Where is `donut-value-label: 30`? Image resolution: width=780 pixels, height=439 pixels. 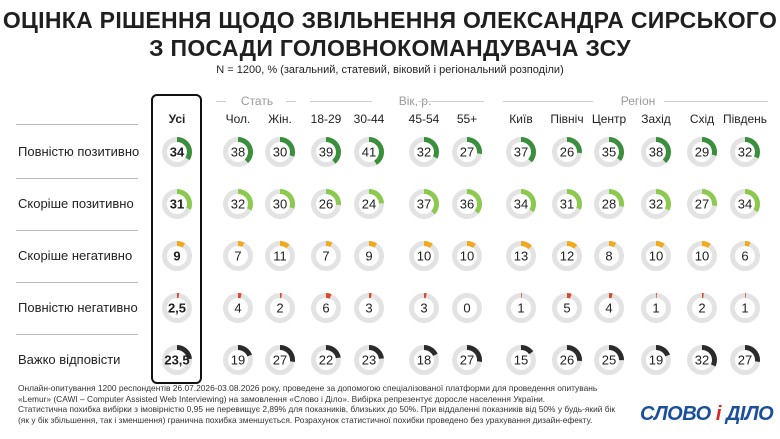 donut-value-label: 30 is located at coordinates (280, 204).